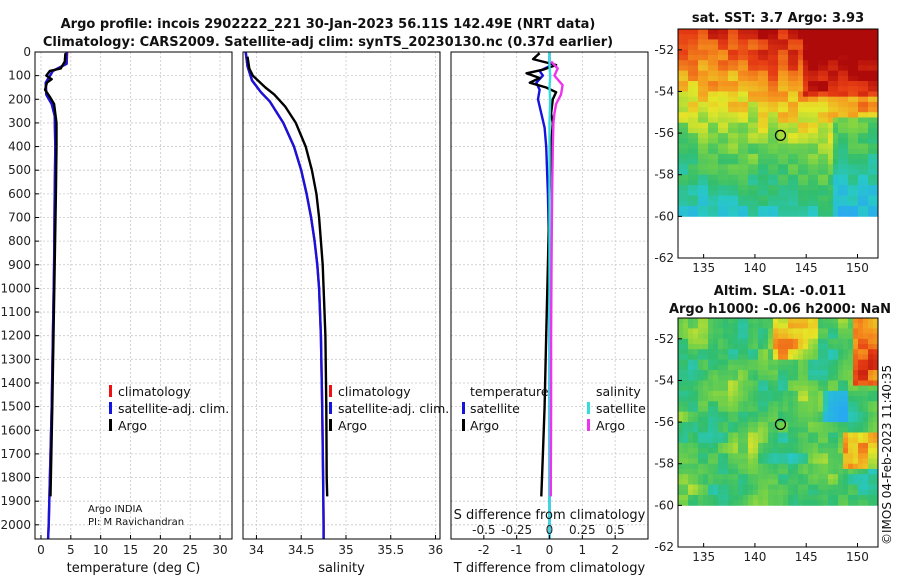  Describe the element at coordinates (857, 268) in the screenshot. I see `map-x-tick-label: 150` at that location.